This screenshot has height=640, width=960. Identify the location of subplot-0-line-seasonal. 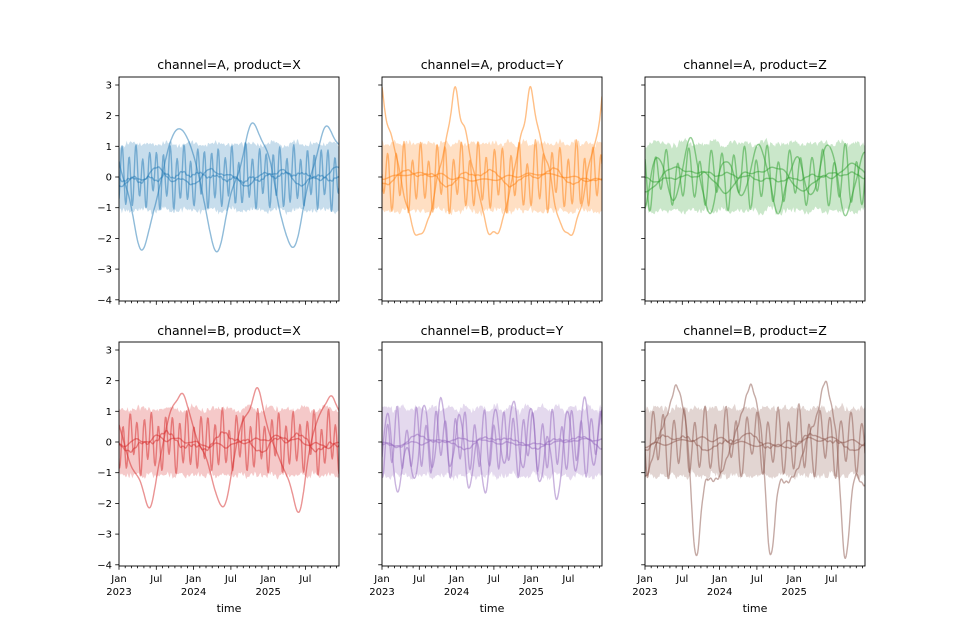
(229, 187).